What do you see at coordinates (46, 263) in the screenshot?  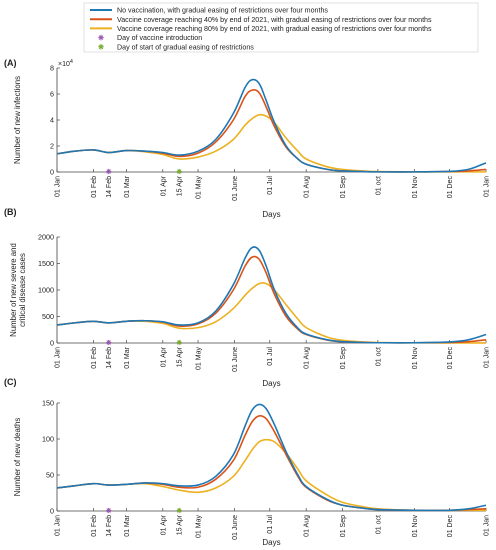 I see `y-tick-label: 1500` at bounding box center [46, 263].